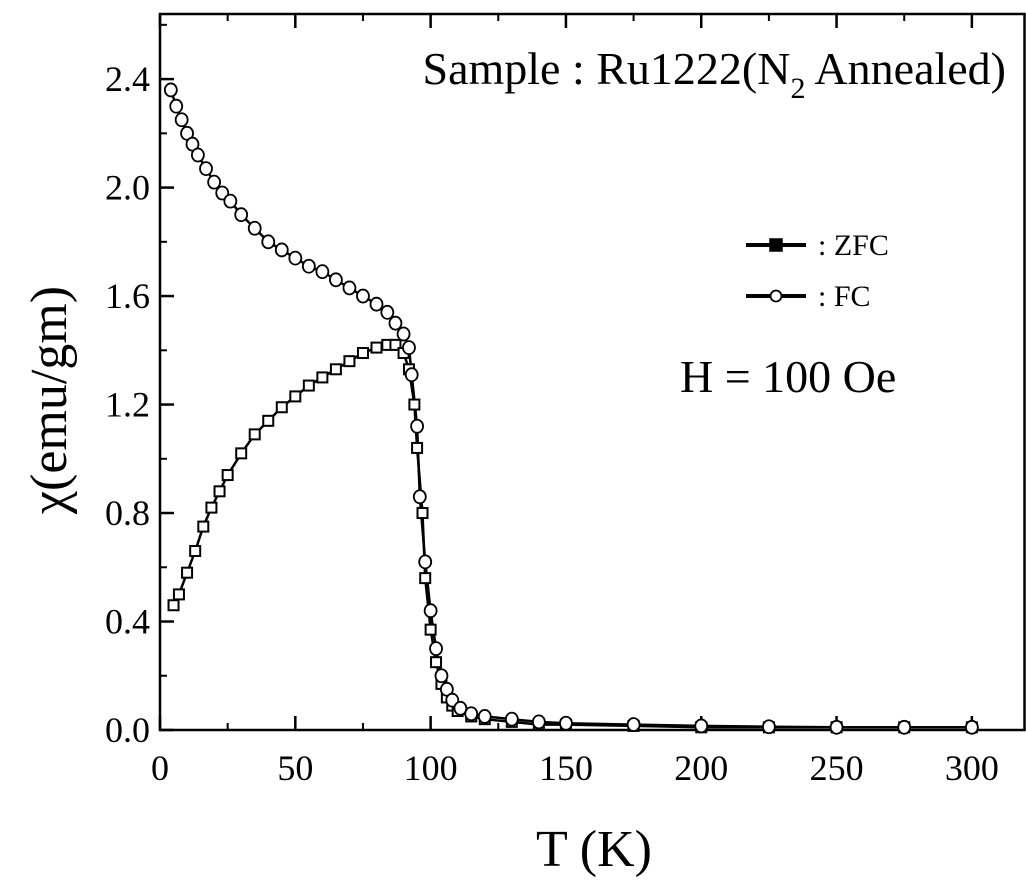  Describe the element at coordinates (594, 849) in the screenshot. I see `x-axis-label: T (K)` at that location.